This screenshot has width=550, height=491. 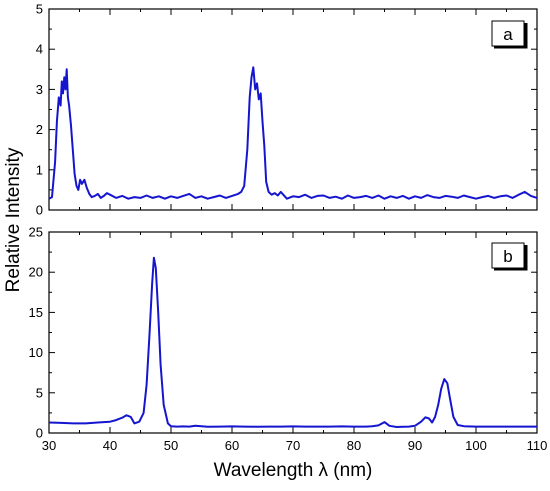 I want to click on x-tick-label: 110, so click(x=537, y=445).